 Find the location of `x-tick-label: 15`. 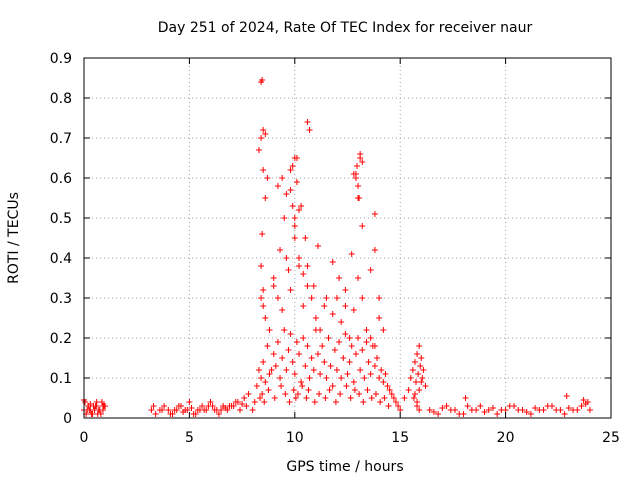

x-tick-label: 15 is located at coordinates (400, 438).